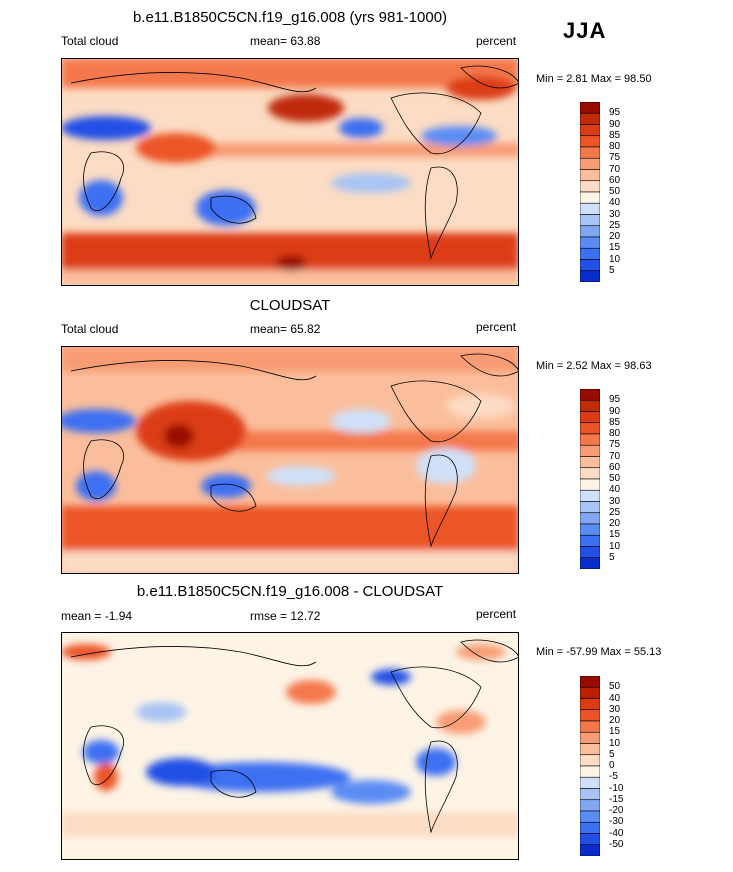  Describe the element at coordinates (615, 698) in the screenshot. I see `colorbar-tick-label: 40` at that location.